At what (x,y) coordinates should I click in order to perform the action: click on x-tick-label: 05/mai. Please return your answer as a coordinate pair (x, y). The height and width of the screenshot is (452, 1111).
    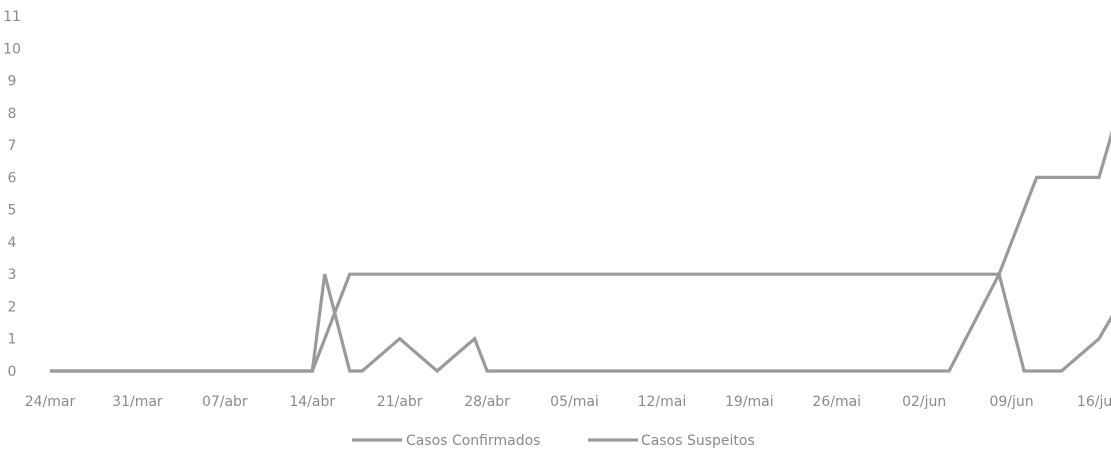
    Looking at the image, I should click on (574, 402).